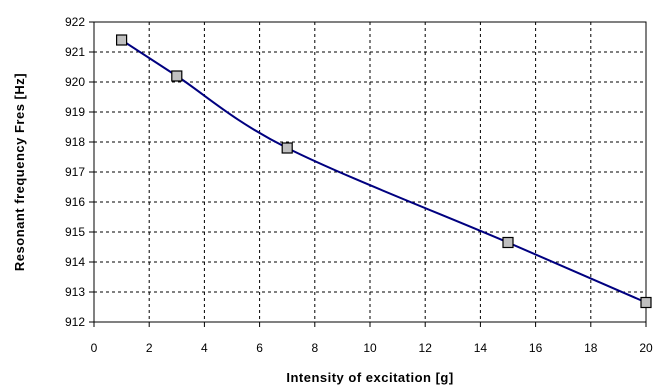 This screenshot has height=389, width=655. What do you see at coordinates (75, 202) in the screenshot?
I see `y-tick-label: 916` at bounding box center [75, 202].